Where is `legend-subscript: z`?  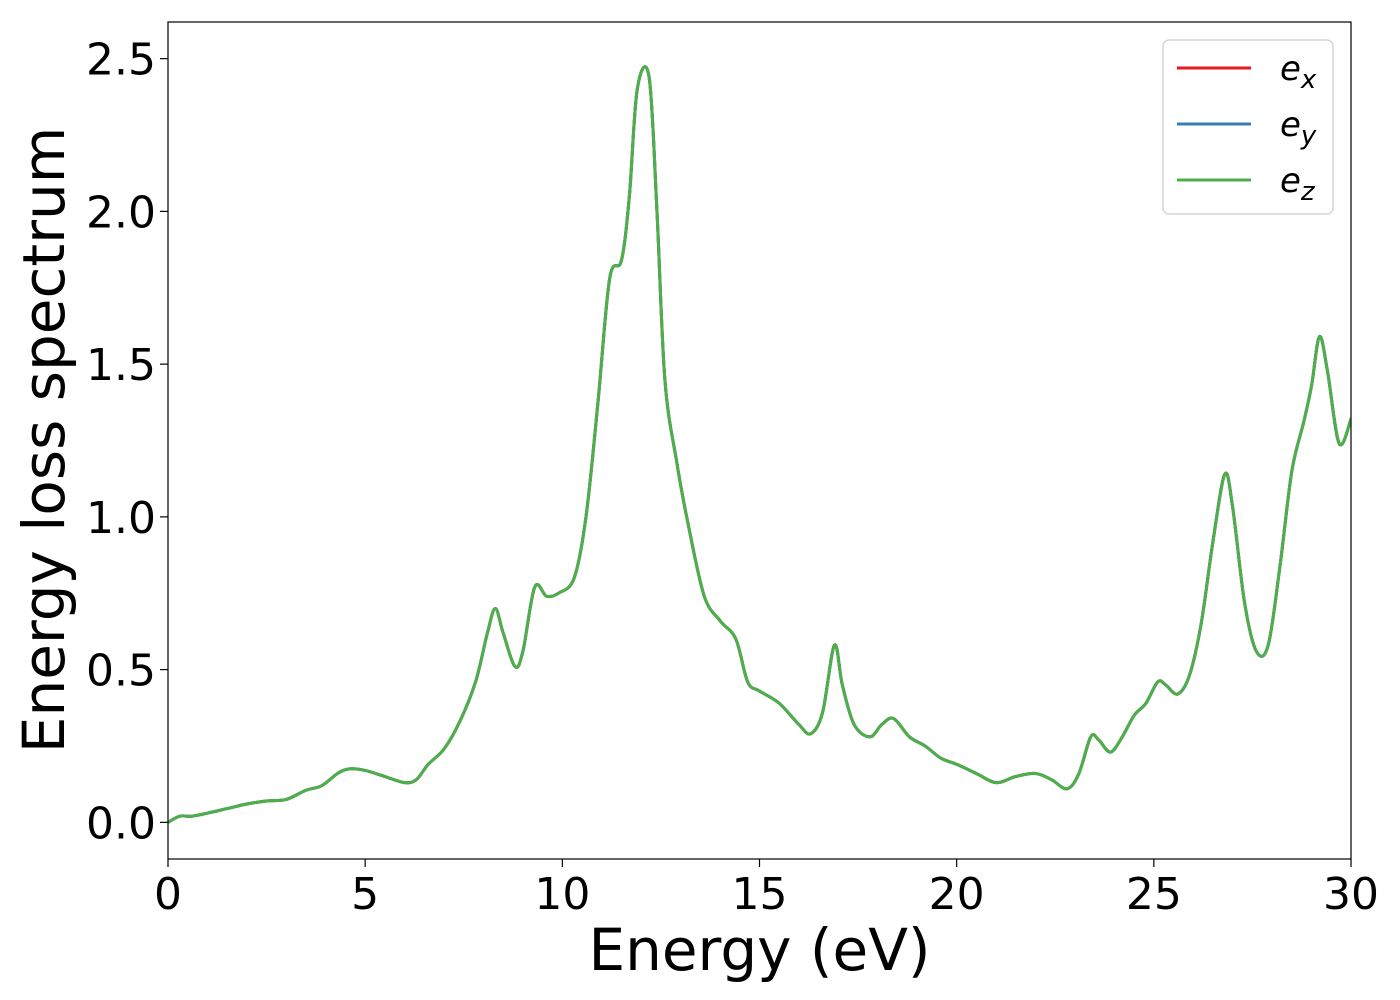
legend-subscript: z is located at coordinates (1308, 192).